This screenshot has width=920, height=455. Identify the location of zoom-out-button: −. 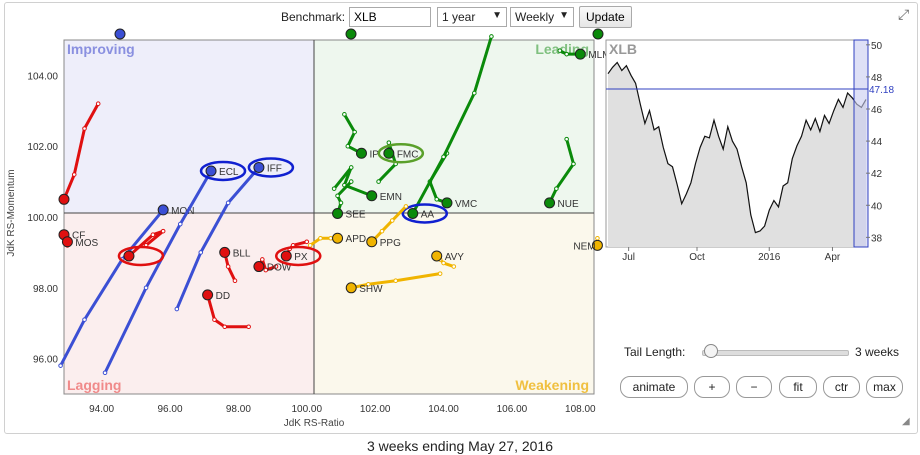
(754, 387).